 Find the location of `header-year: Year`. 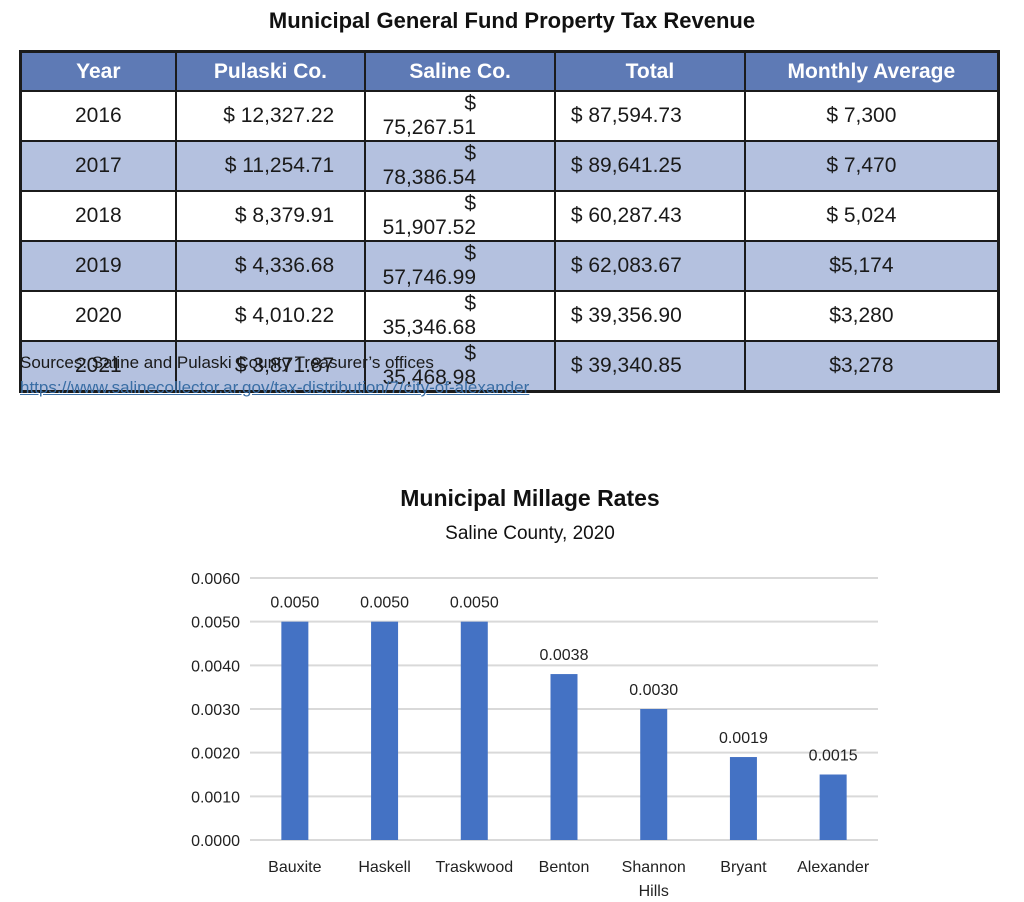

header-year: Year is located at coordinates (98, 71).